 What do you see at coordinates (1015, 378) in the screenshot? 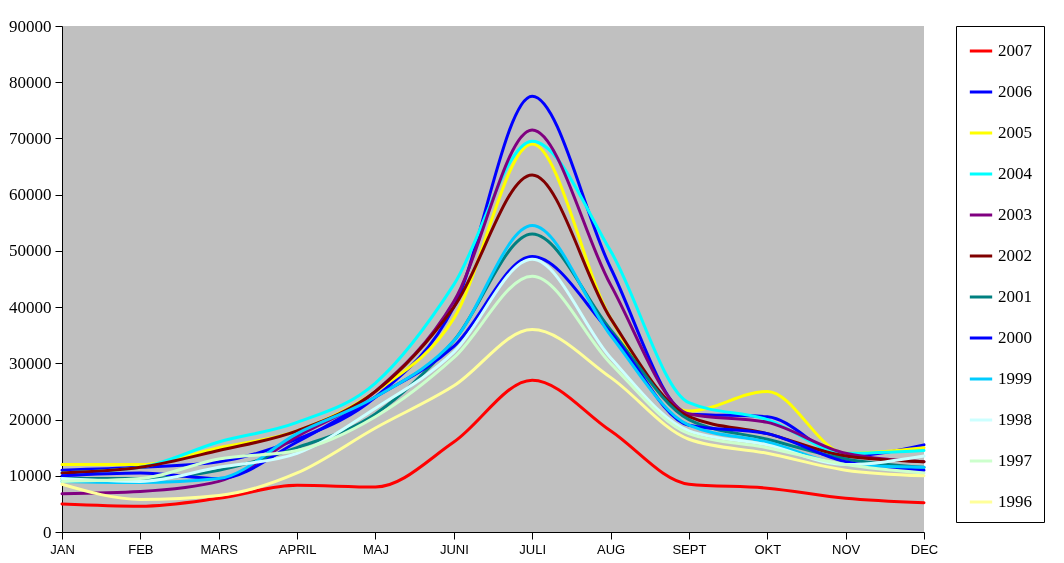
I see `legend-label: 1999` at bounding box center [1015, 378].